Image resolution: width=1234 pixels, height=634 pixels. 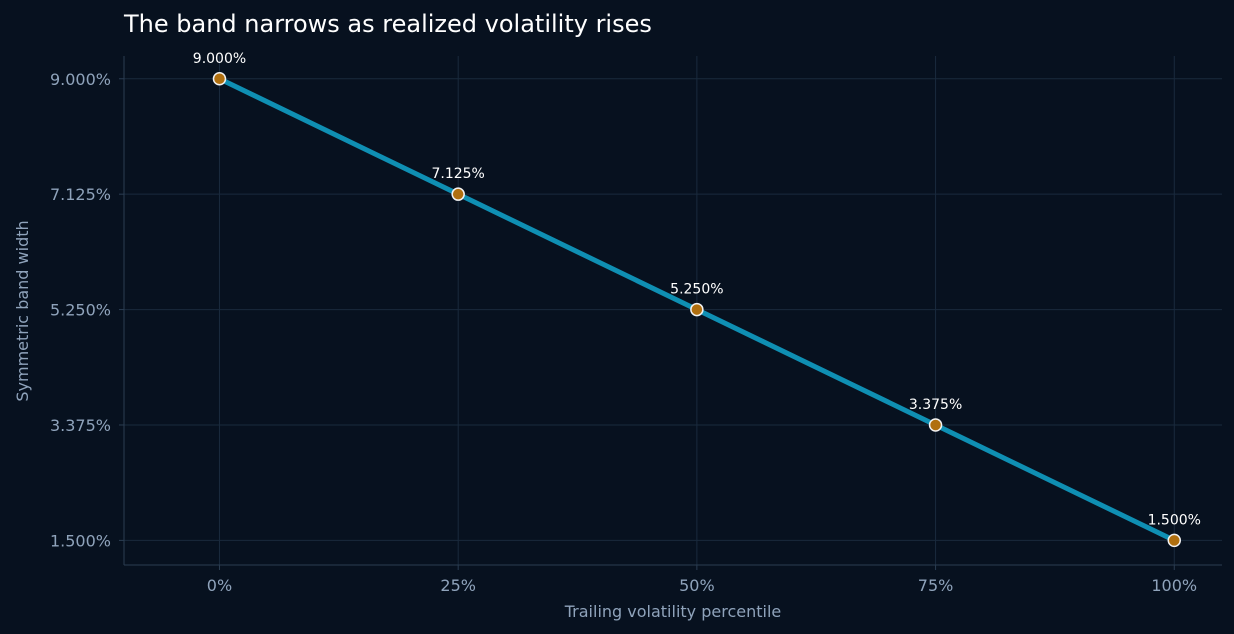 What do you see at coordinates (935, 405) in the screenshot?
I see `data-label: 3.375%` at bounding box center [935, 405].